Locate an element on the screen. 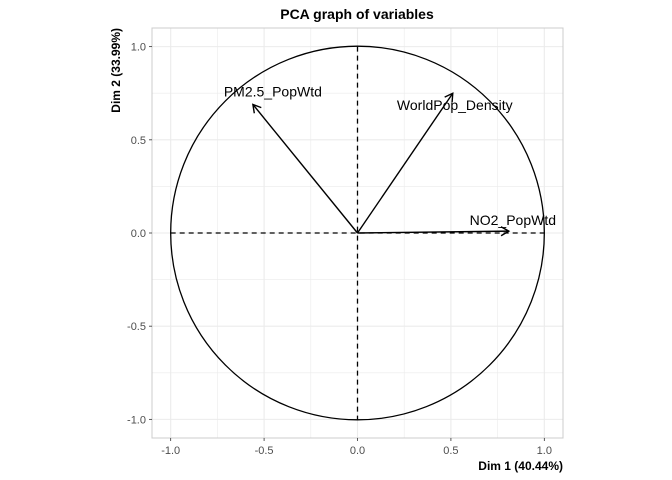 Image resolution: width=672 pixels, height=480 pixels. y-tick-label: -1.0 is located at coordinates (136, 420).